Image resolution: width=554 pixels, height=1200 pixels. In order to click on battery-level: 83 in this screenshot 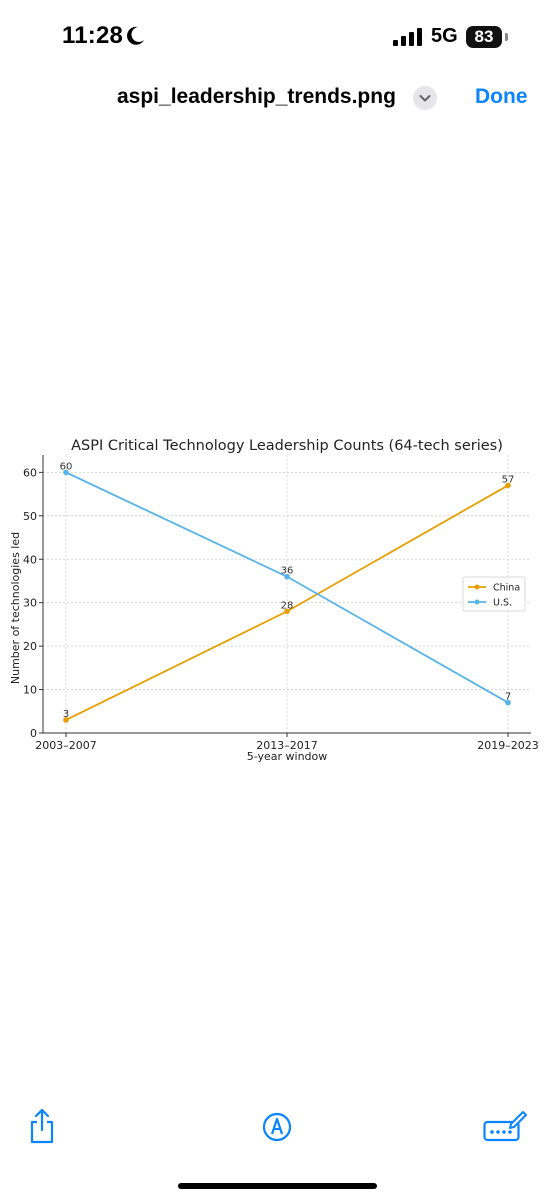, I will do `click(484, 37)`.